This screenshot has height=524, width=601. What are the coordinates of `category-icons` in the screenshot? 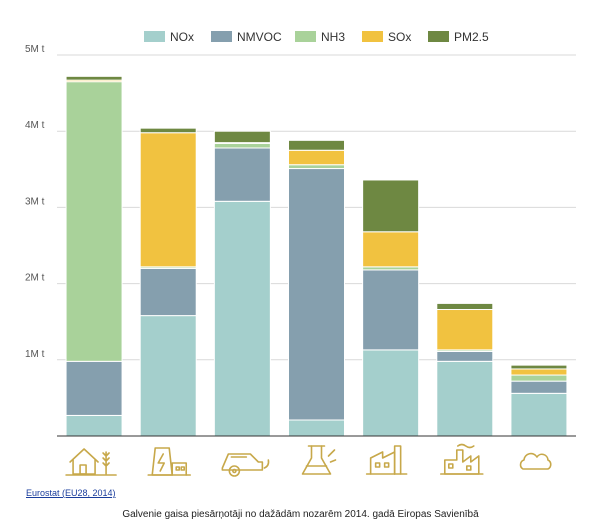 It's located at (308, 460).